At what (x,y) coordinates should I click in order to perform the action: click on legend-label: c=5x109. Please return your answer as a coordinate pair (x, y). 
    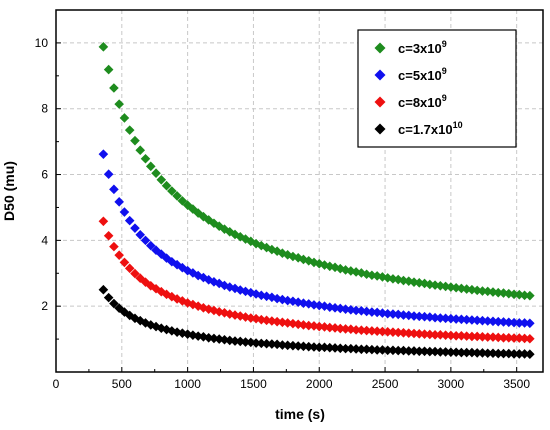
    Looking at the image, I should click on (422, 74).